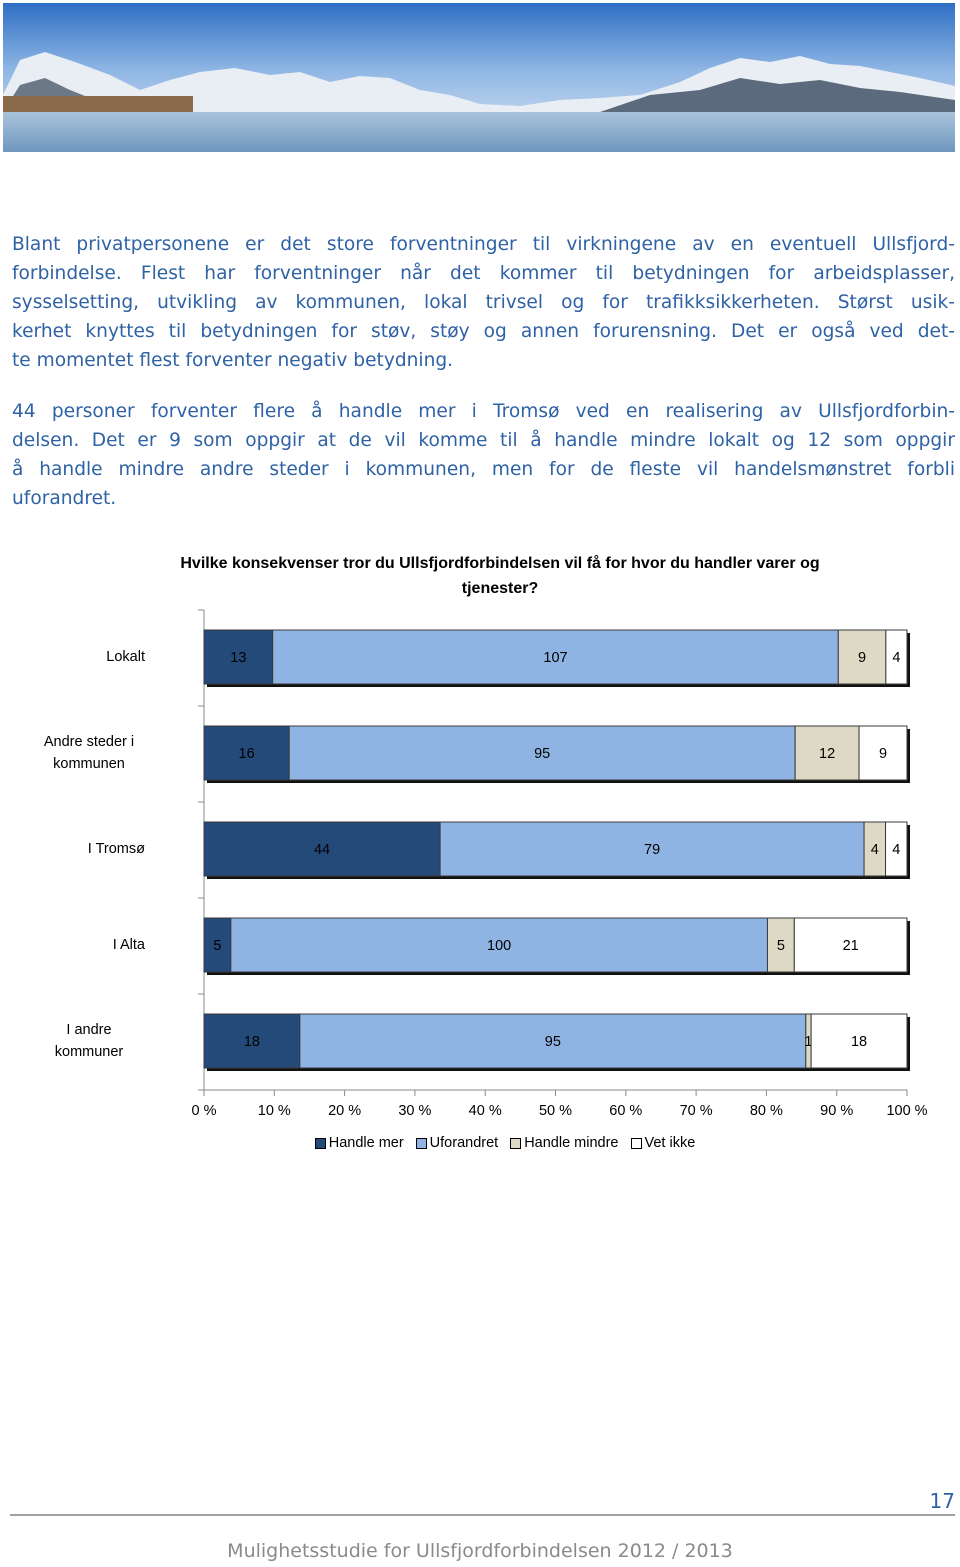 Image resolution: width=960 pixels, height=1567 pixels. What do you see at coordinates (116, 849) in the screenshot?
I see `category-label-text: I Tromsø` at bounding box center [116, 849].